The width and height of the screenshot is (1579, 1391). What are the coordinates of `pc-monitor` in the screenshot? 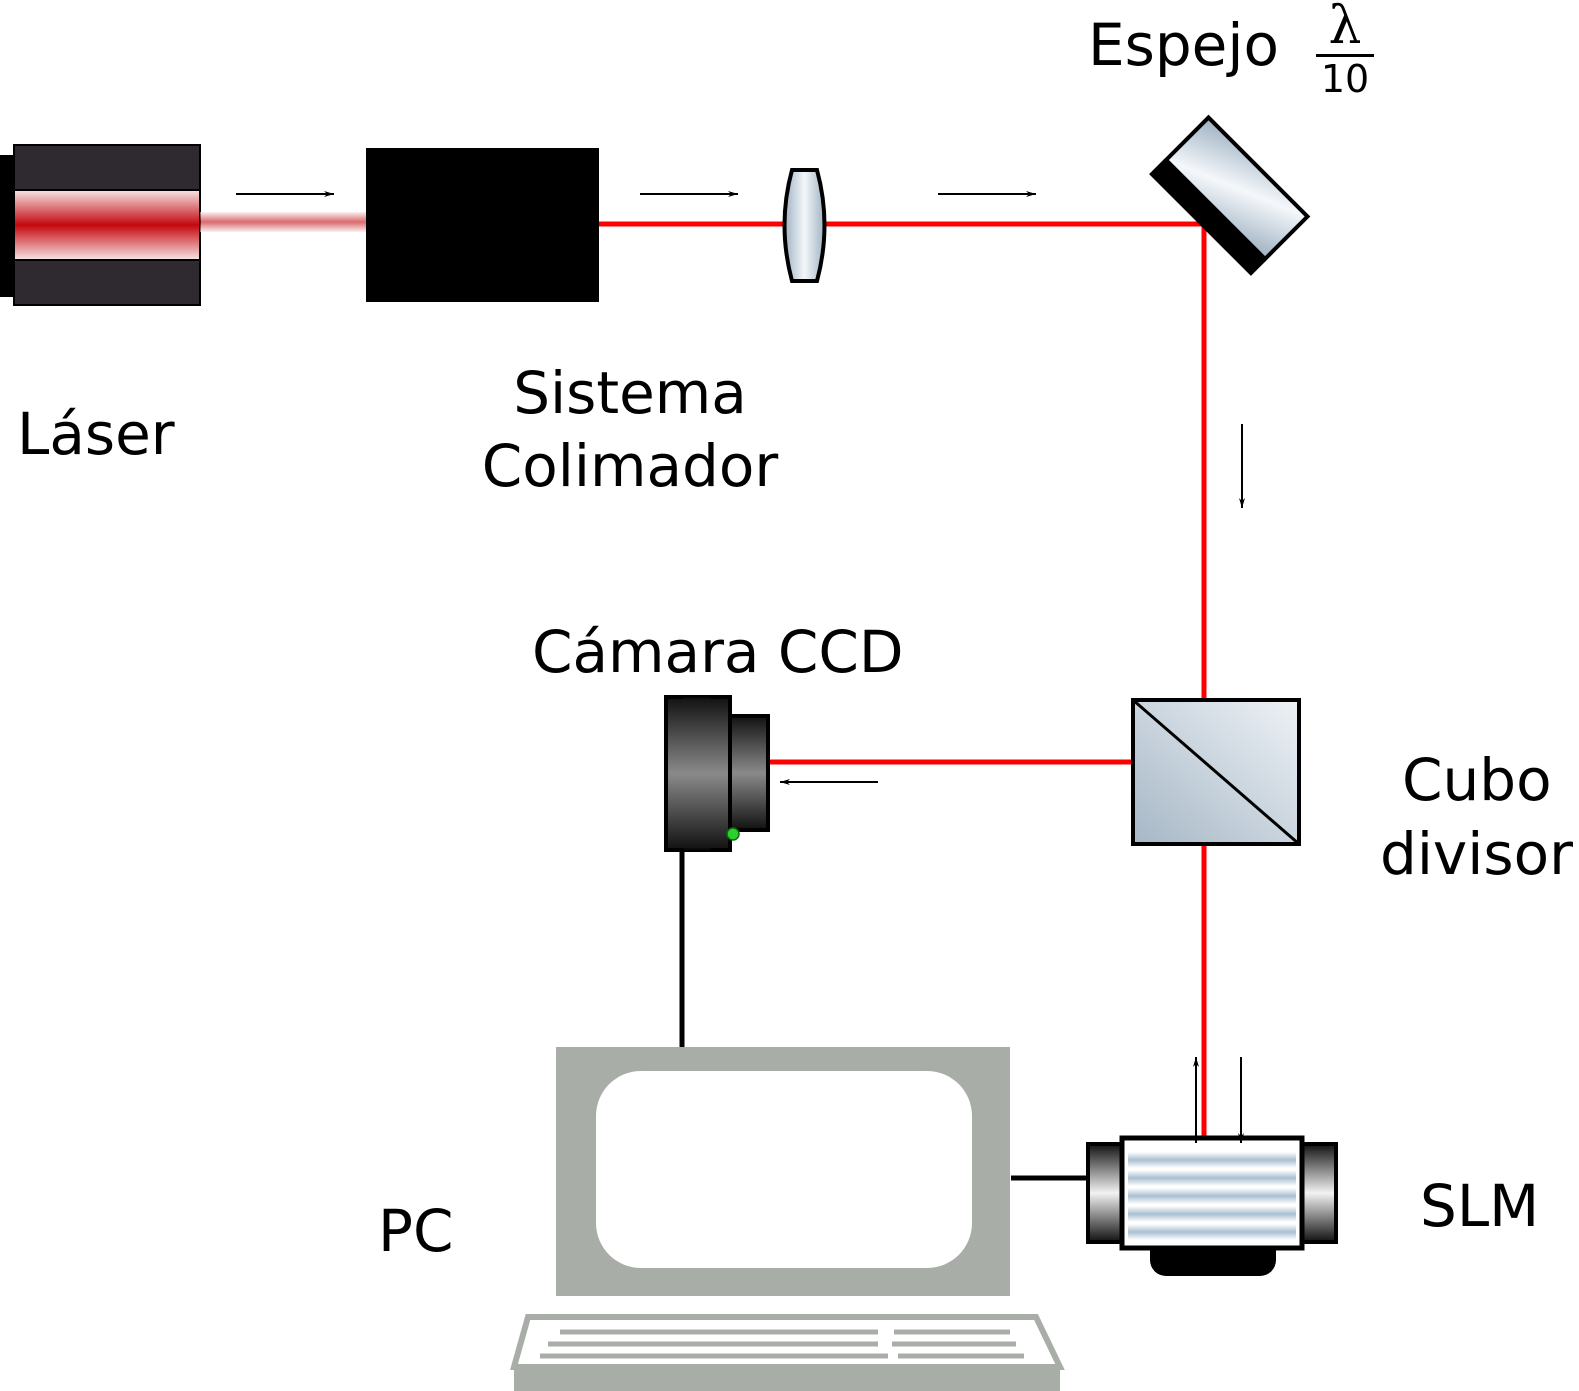 It's located at (783, 1171).